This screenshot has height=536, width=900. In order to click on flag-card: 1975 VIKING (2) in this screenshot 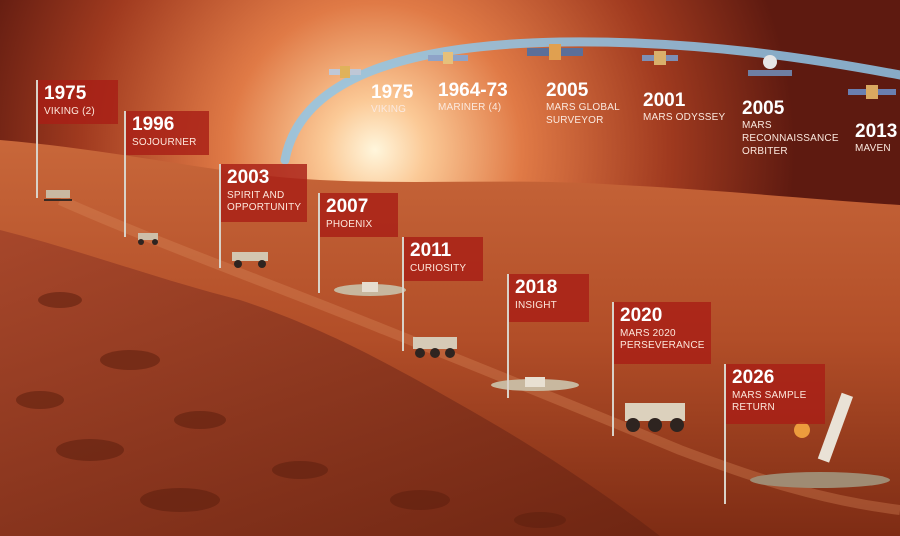, I will do `click(78, 102)`.